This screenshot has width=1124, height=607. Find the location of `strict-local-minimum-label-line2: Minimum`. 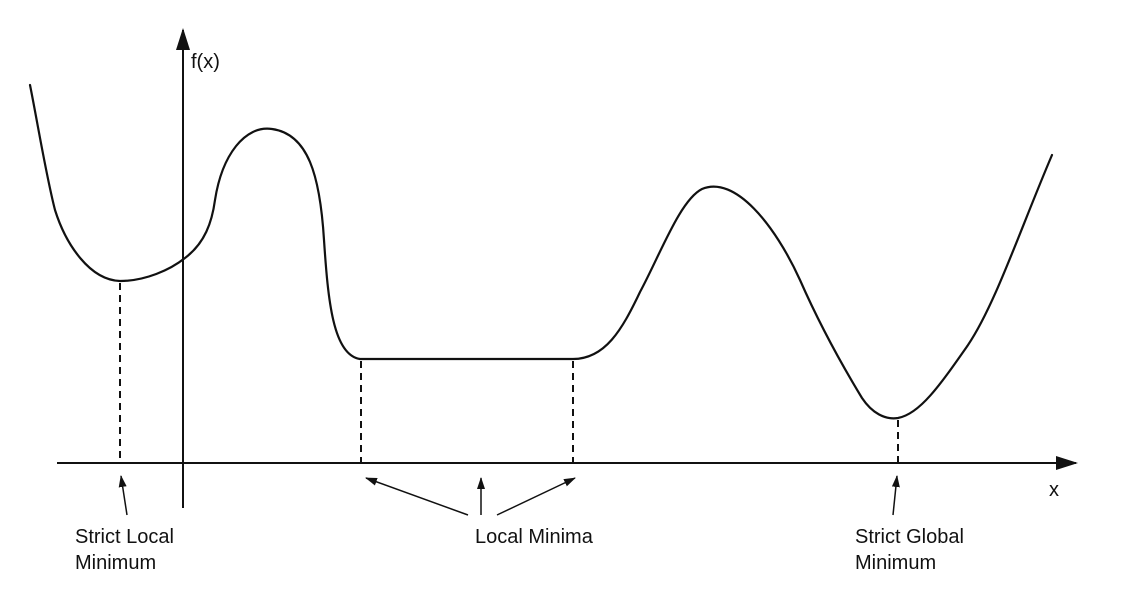

strict-local-minimum-label-line2: Minimum is located at coordinates (115, 563).